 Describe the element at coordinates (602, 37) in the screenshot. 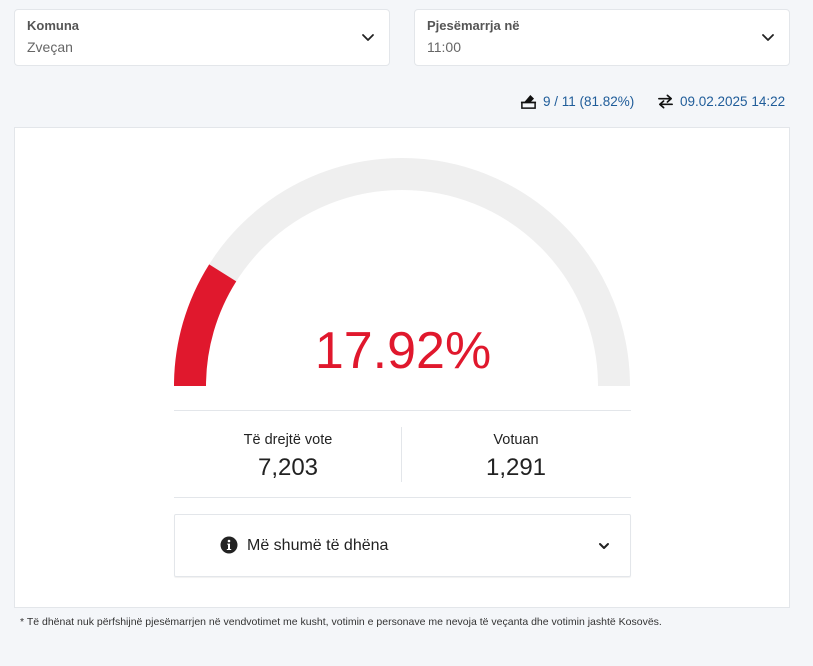

I see `pjesemarrja-select: Pjesëmarrja në 11:00` at that location.